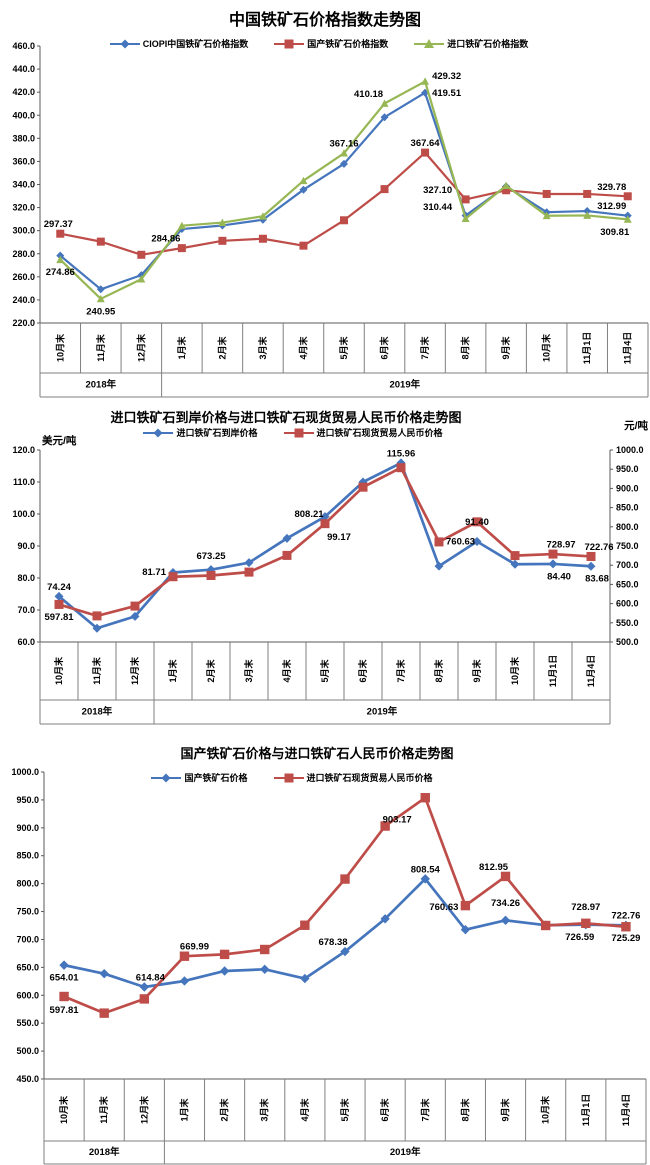  What do you see at coordinates (397, 820) in the screenshot?
I see `data-point-label: 903.17` at bounding box center [397, 820].